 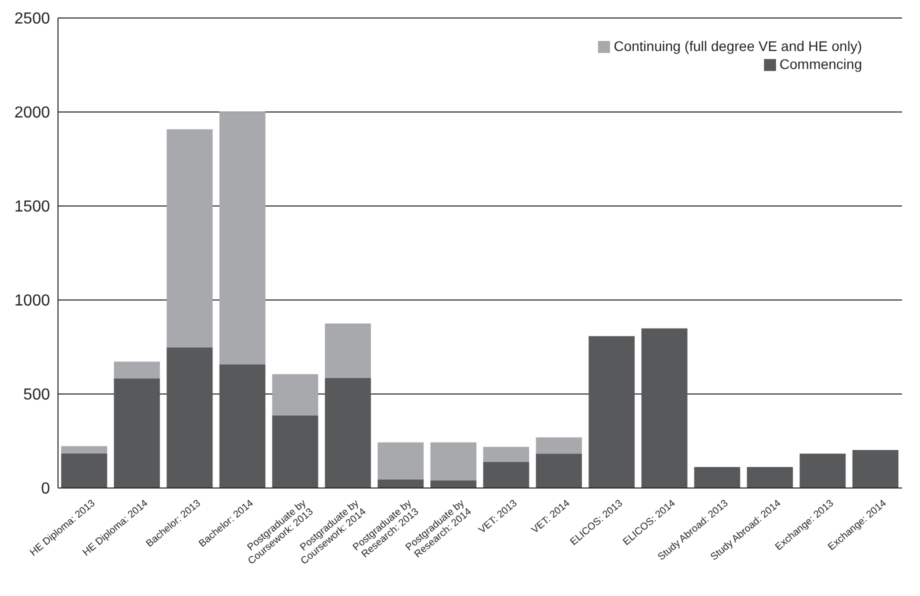 I want to click on y-tick-label: 1000, so click(x=32, y=301).